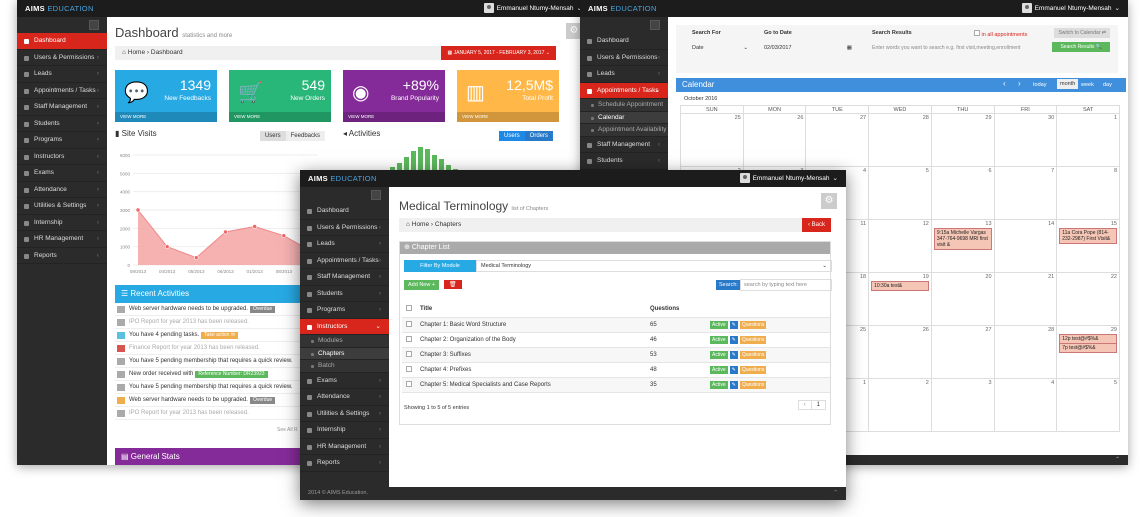 This screenshot has width=1146, height=517. What do you see at coordinates (344, 463) in the screenshot?
I see `sidebar-item-reports: Reports` at bounding box center [344, 463].